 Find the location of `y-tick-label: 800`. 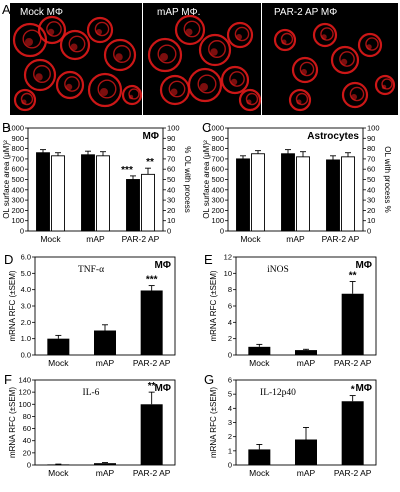

y-tick-label: 800 is located at coordinates (217, 148).